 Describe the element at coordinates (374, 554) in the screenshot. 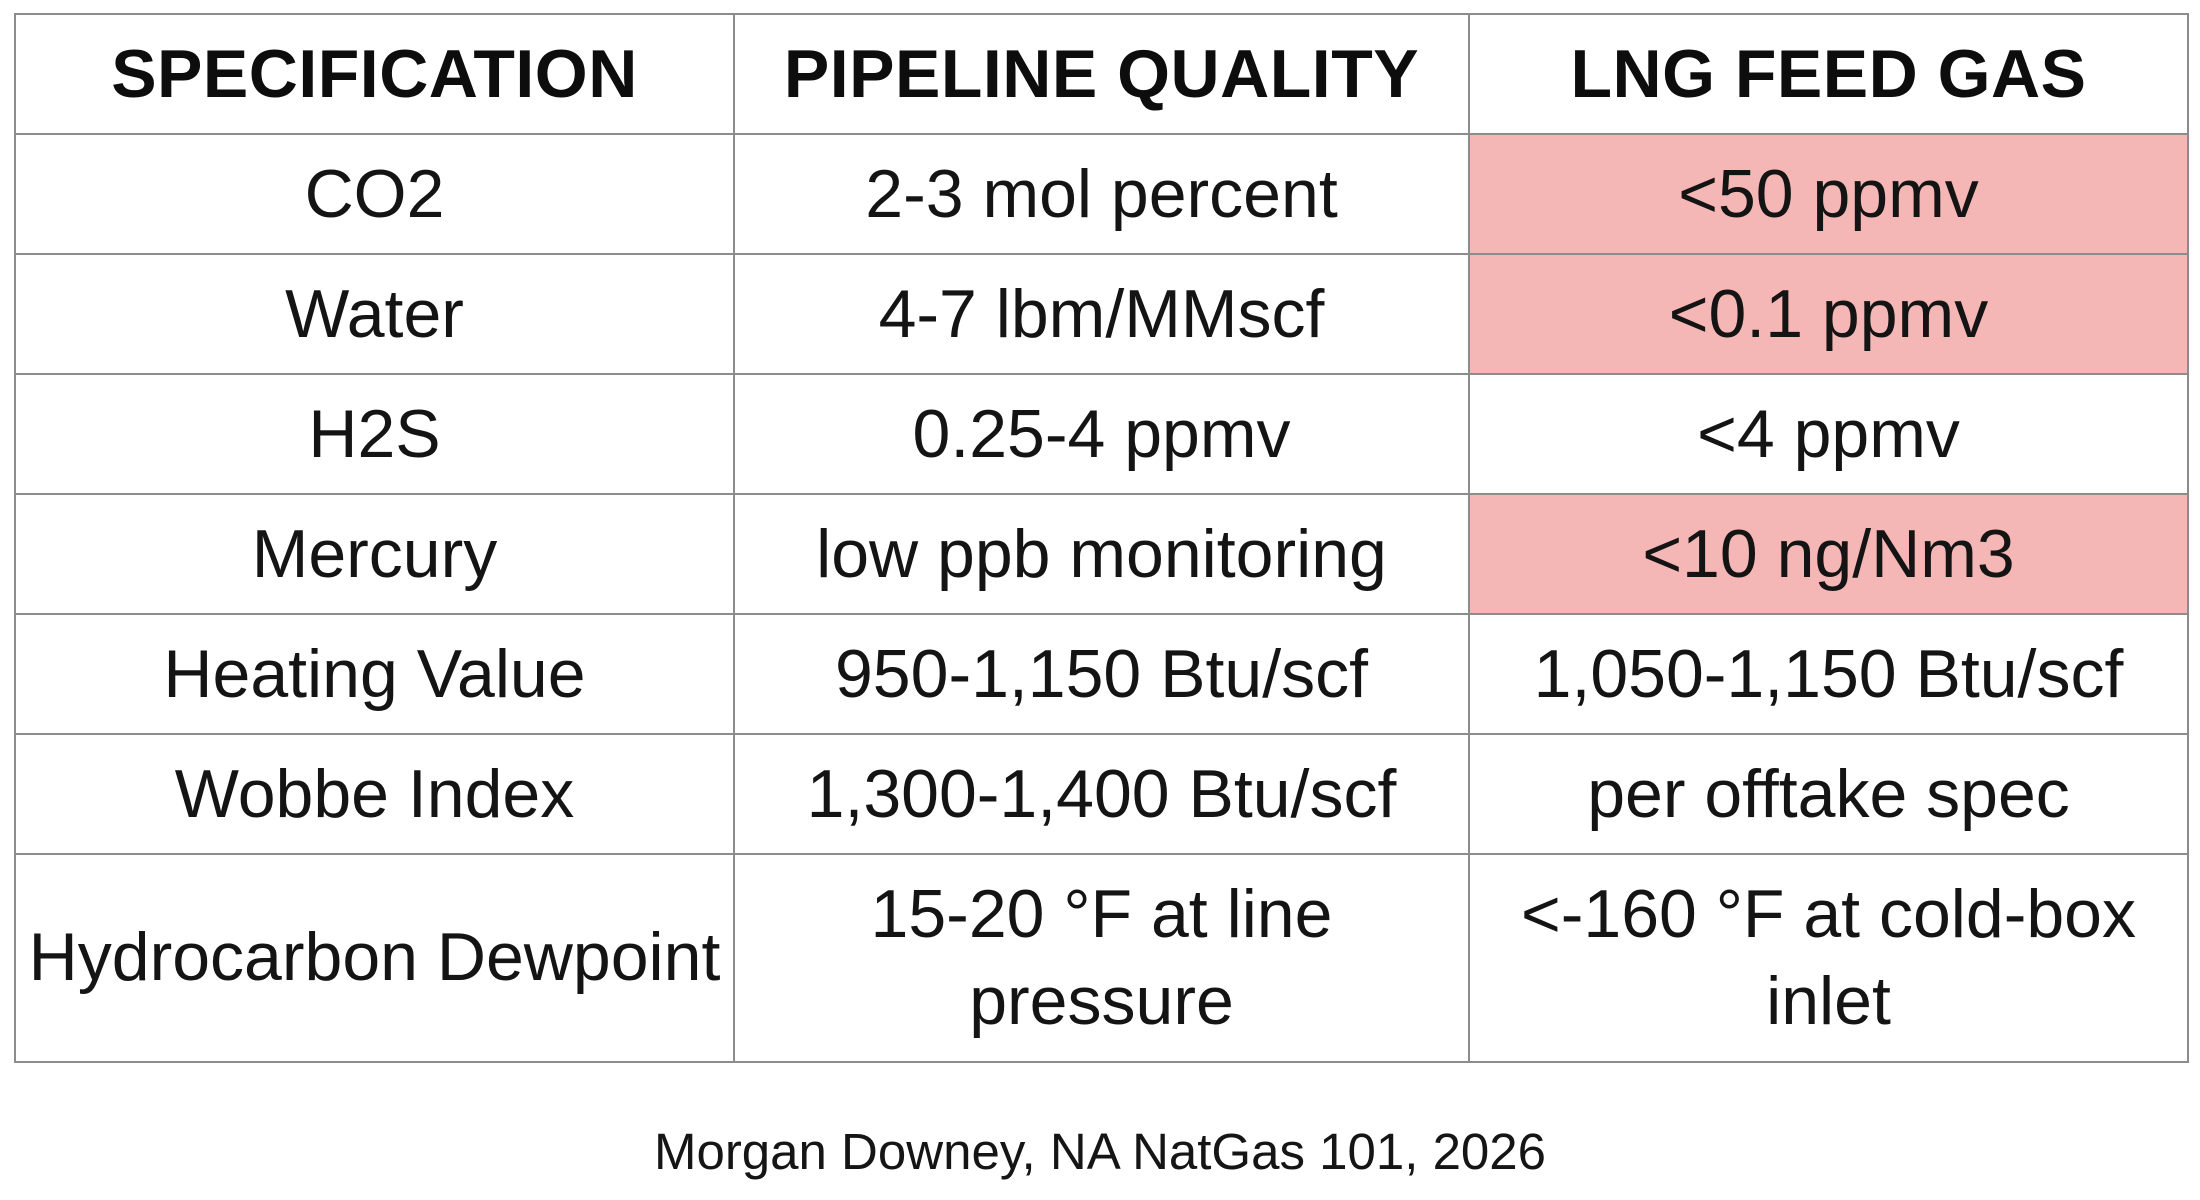

I see `spec-cell: Mercury` at that location.